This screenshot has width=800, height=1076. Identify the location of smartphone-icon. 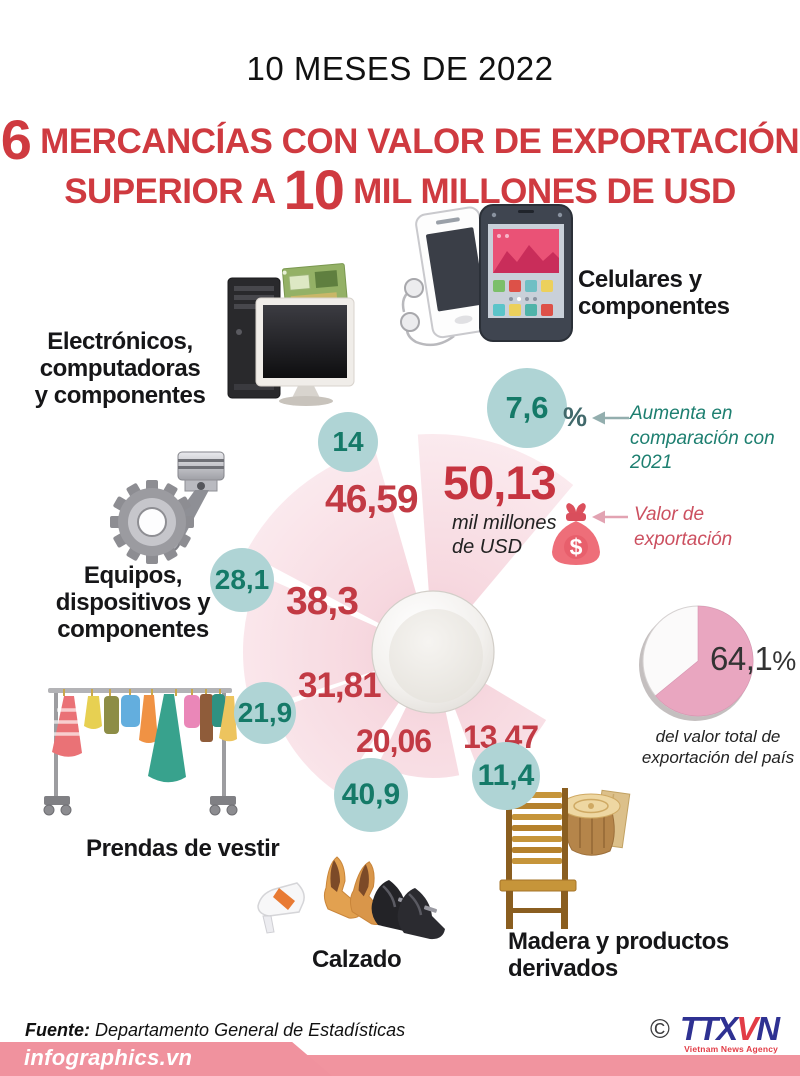
(486, 275).